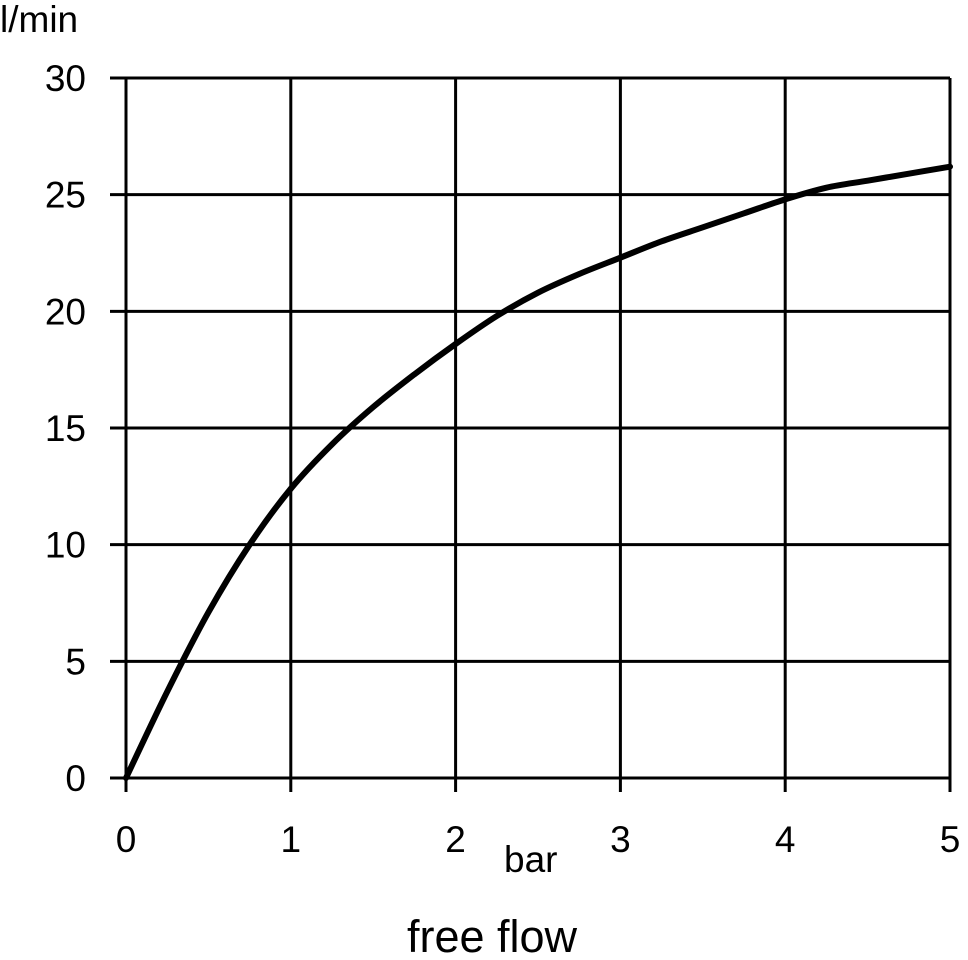 The image size is (968, 960). Describe the element at coordinates (65, 311) in the screenshot. I see `y-tick-label: 20` at that location.